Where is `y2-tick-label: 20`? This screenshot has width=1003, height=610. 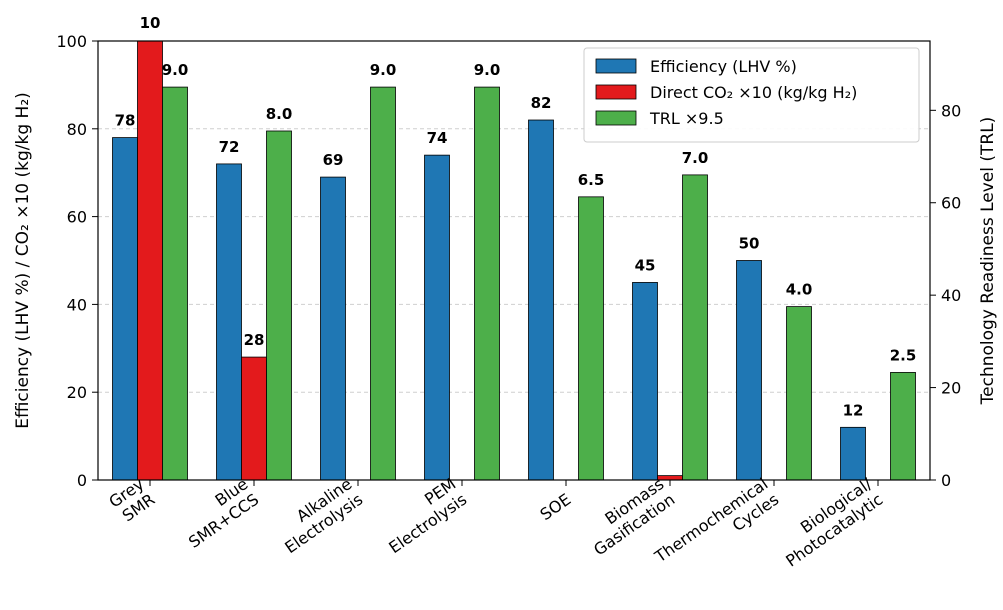 y2-tick-label: 20 is located at coordinates (951, 388).